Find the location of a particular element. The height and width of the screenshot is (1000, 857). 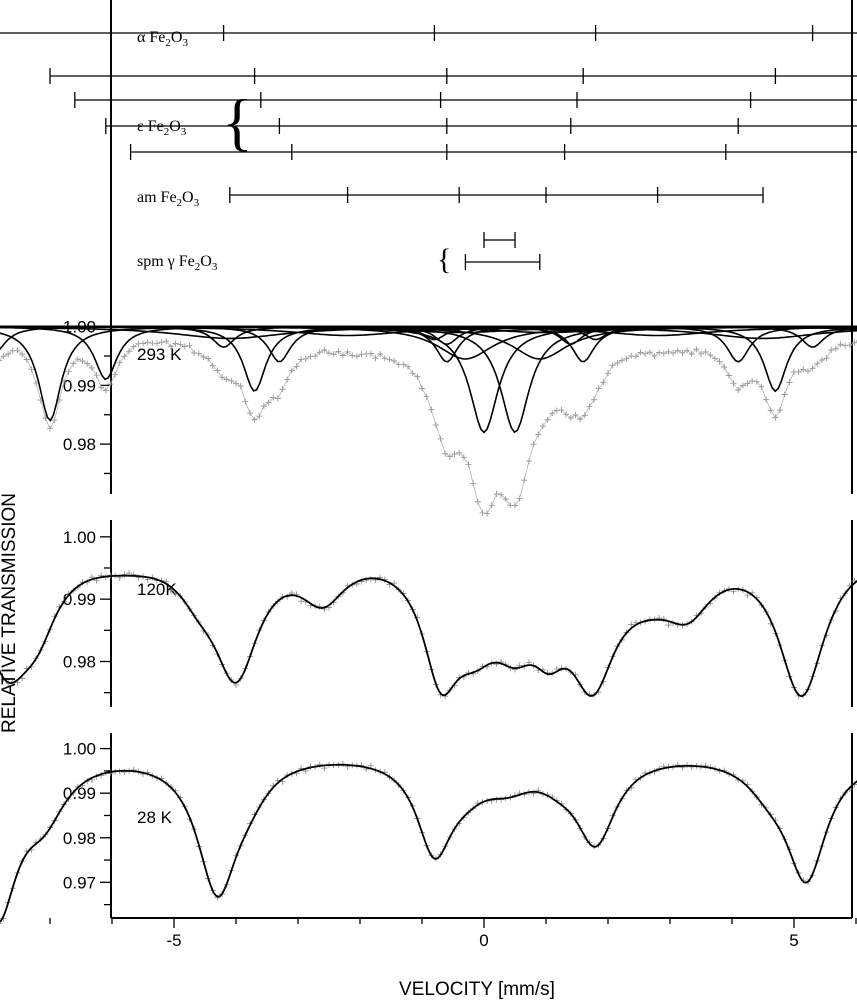

stick-label: ε Fe2O3 is located at coordinates (162, 128).